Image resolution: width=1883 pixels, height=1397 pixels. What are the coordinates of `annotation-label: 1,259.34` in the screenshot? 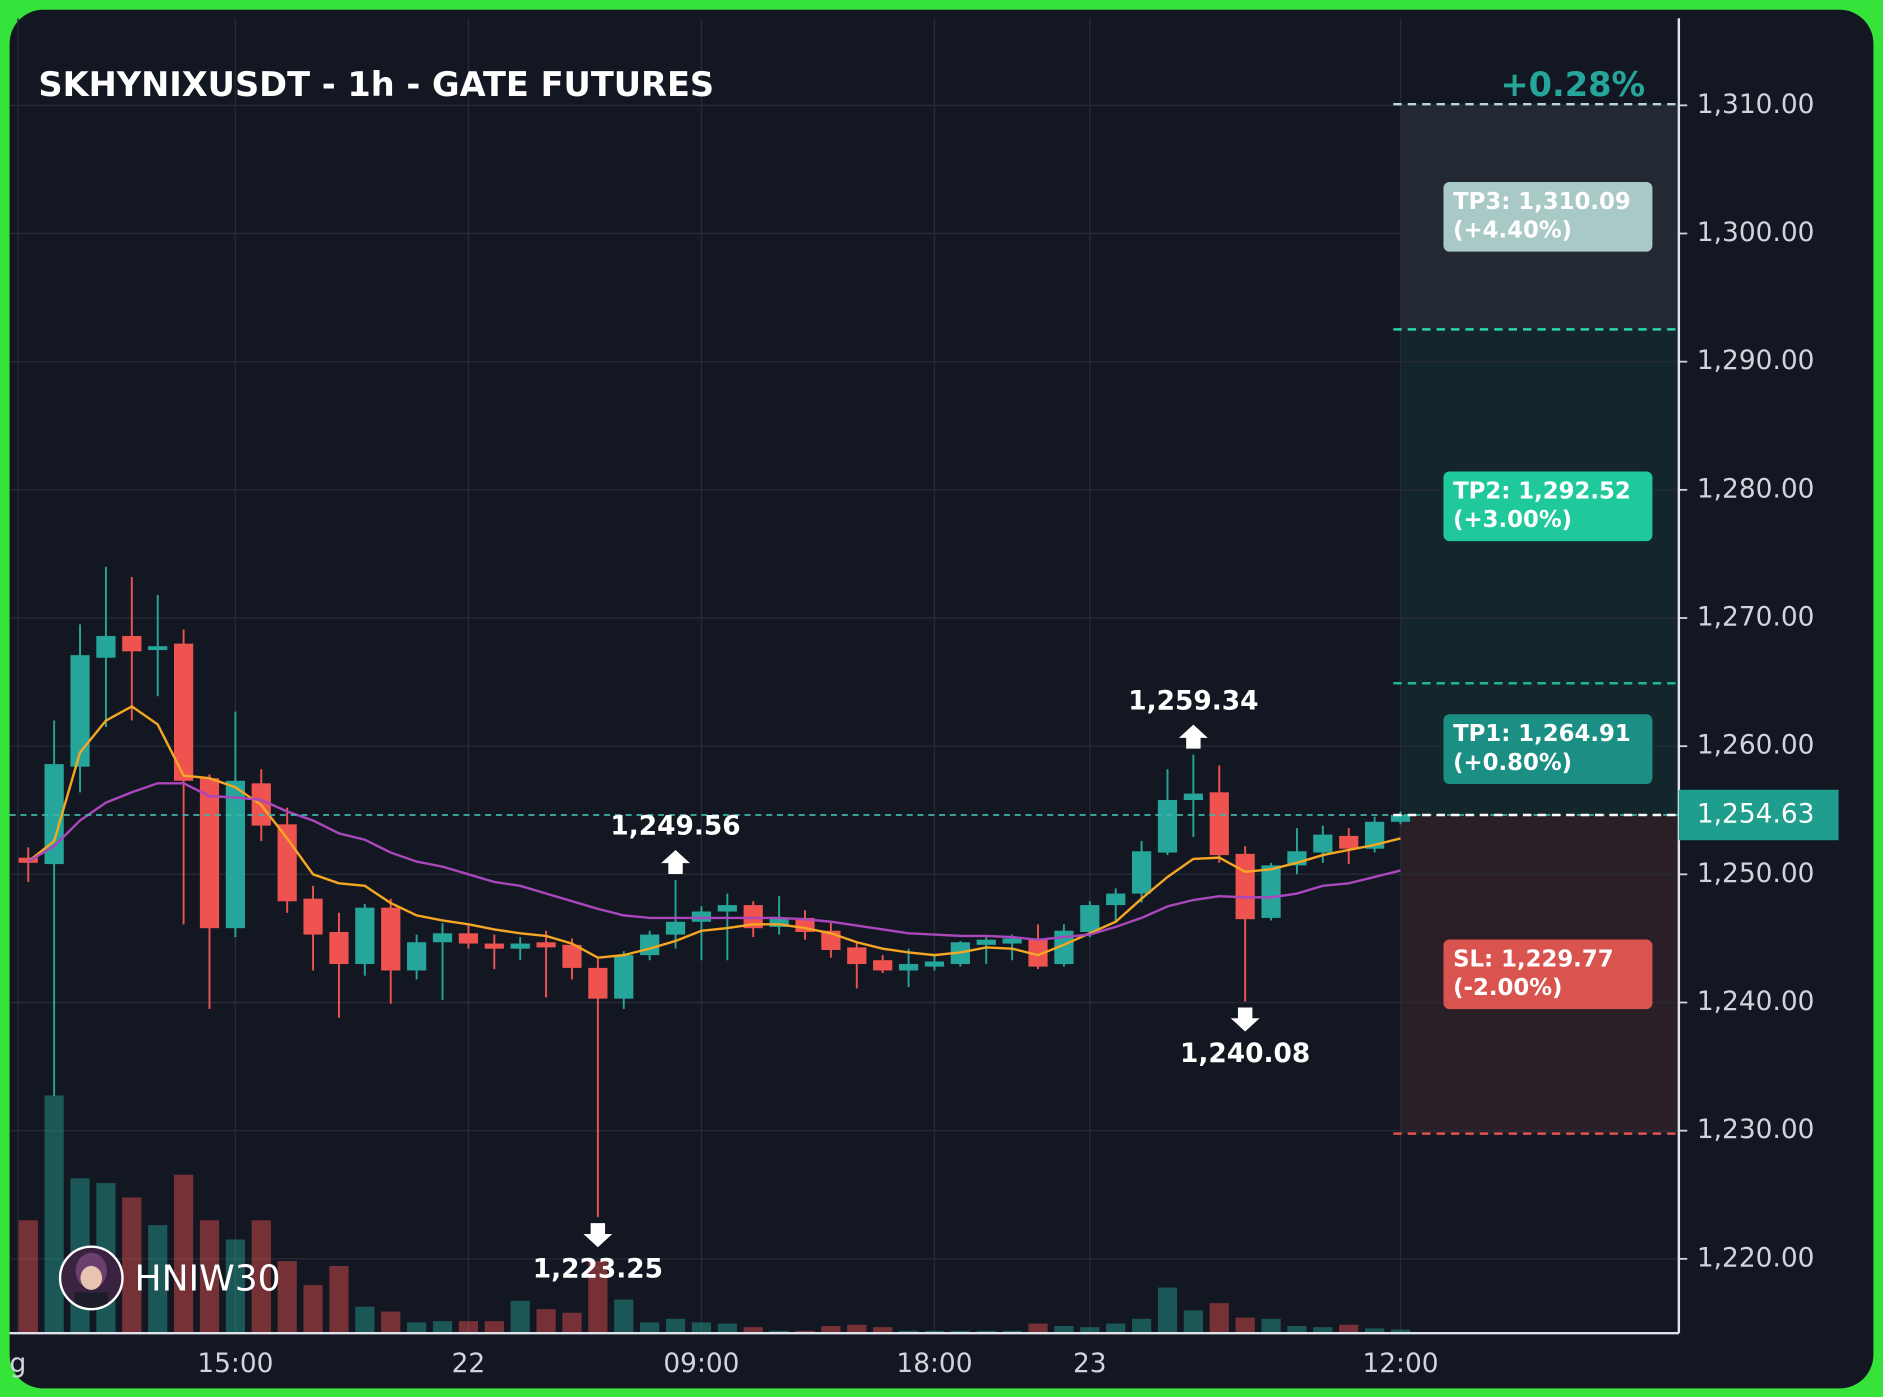 It's located at (1193, 700).